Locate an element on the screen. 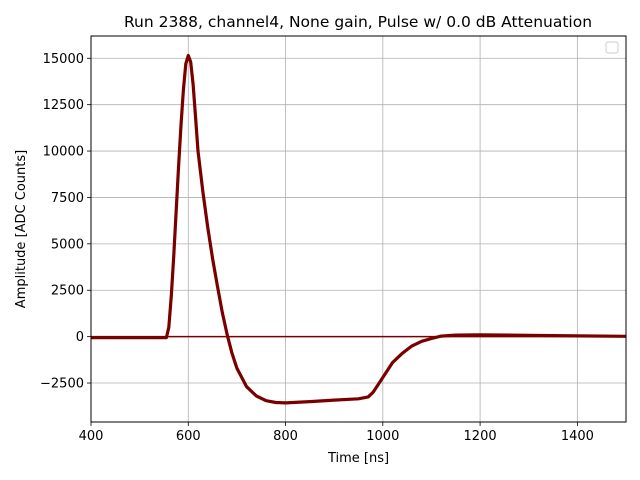 This screenshot has height=480, width=640. y-tick-label: 5000 is located at coordinates (67, 244).